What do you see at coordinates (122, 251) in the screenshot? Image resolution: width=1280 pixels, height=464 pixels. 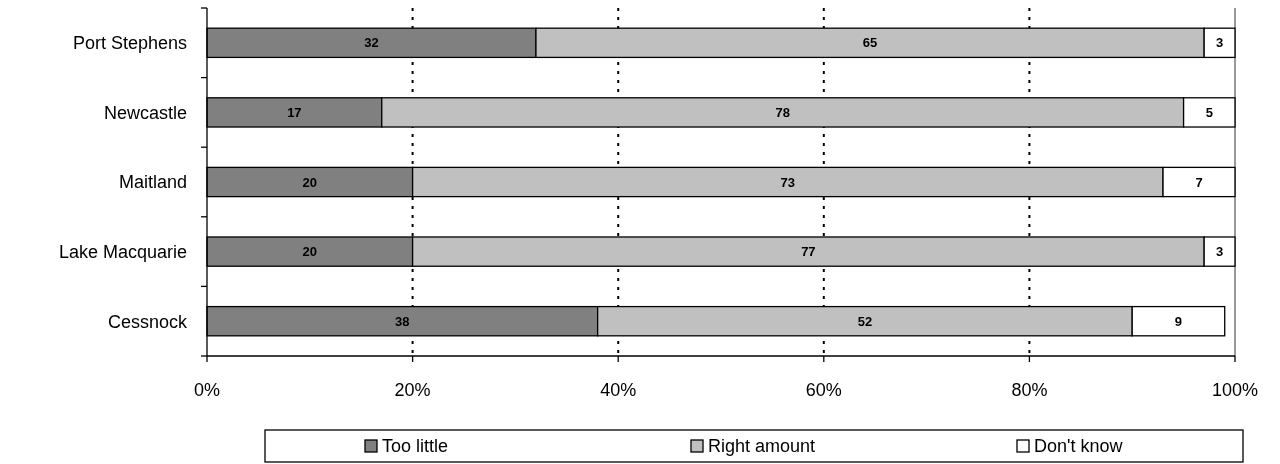 I see `y-tick-label: Lake Macquarie` at bounding box center [122, 251].